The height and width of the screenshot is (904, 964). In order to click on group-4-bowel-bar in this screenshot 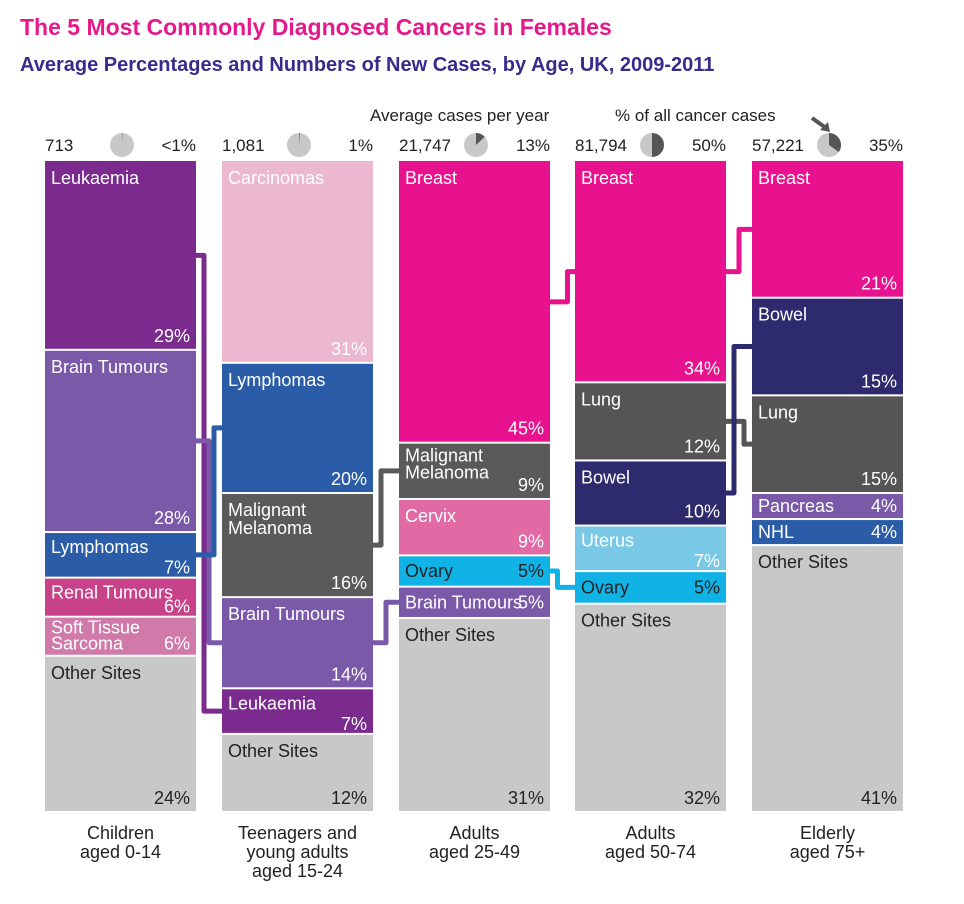, I will do `click(827, 346)`.